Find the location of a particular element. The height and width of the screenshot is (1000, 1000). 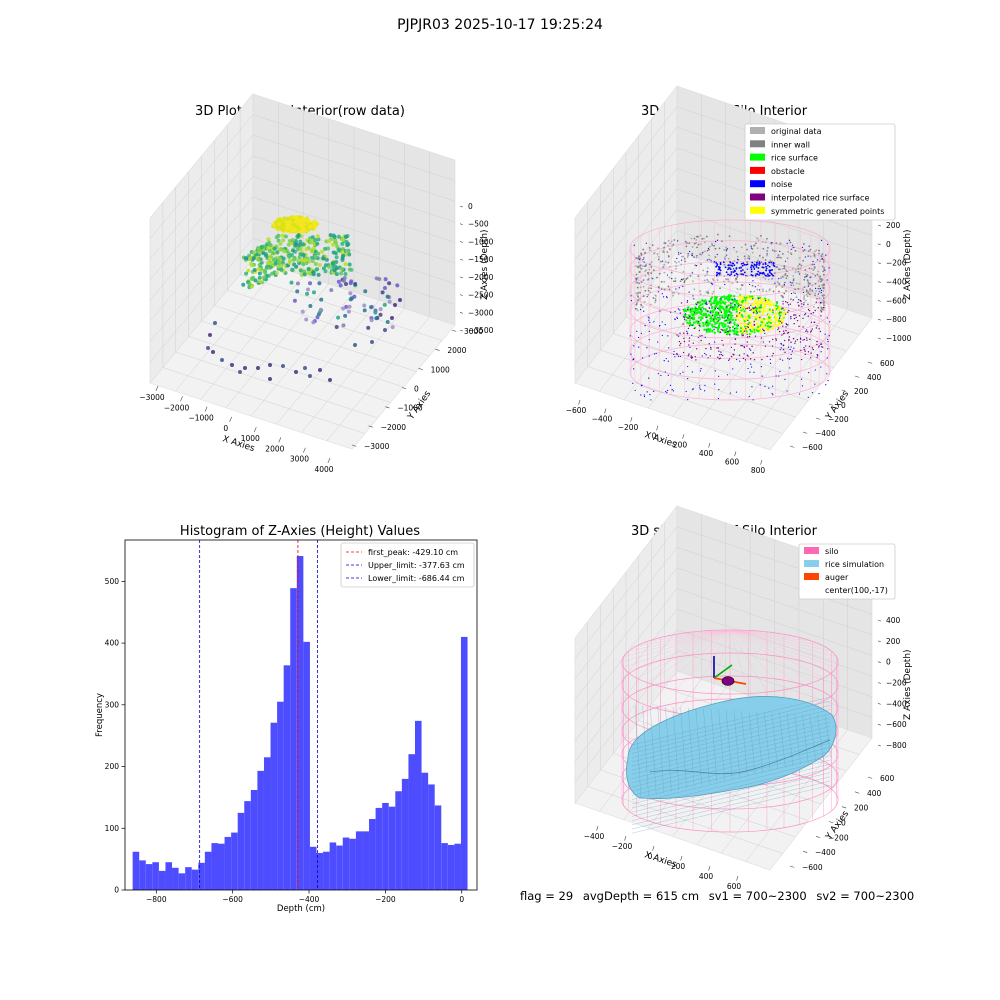

legend-label: auger is located at coordinates (837, 577).